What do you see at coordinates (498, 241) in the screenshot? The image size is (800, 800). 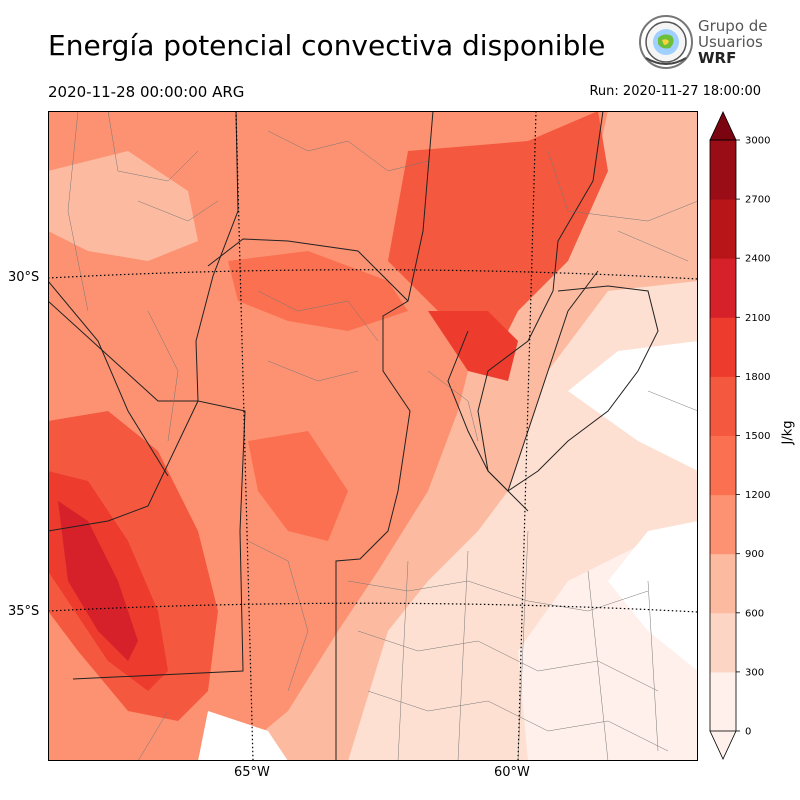 I see `cape-high-northeast` at bounding box center [498, 241].